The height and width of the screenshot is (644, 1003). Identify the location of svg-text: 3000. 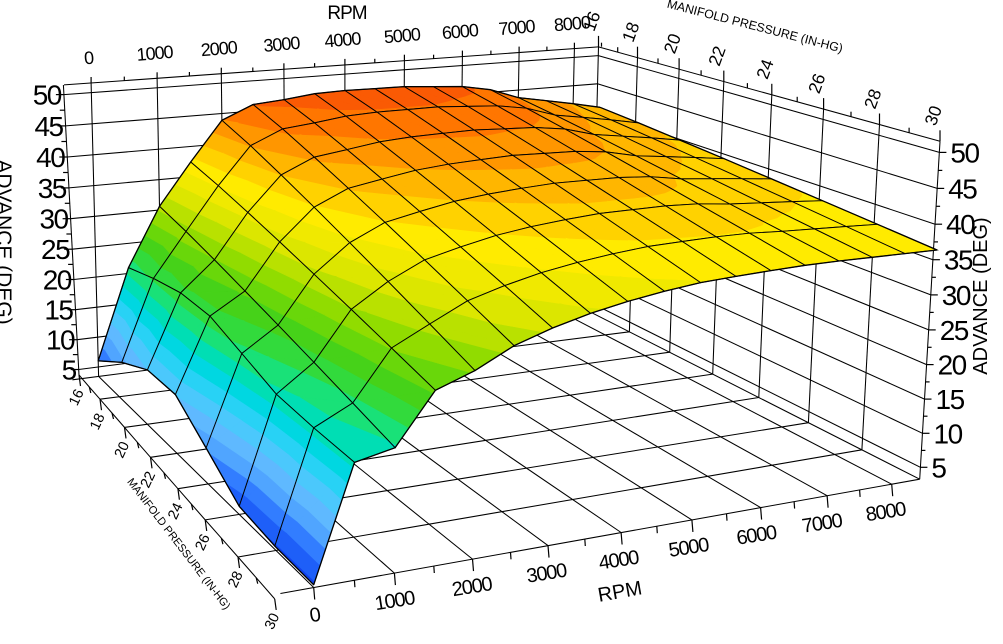
(282, 44).